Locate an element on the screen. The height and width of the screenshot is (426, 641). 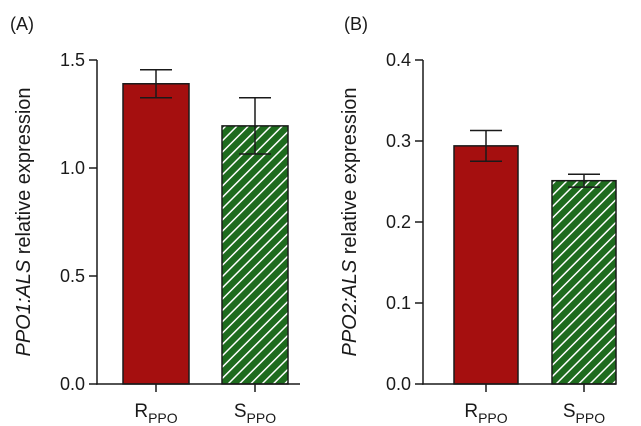
y-tick-label: 0.4 is located at coordinates (398, 60).